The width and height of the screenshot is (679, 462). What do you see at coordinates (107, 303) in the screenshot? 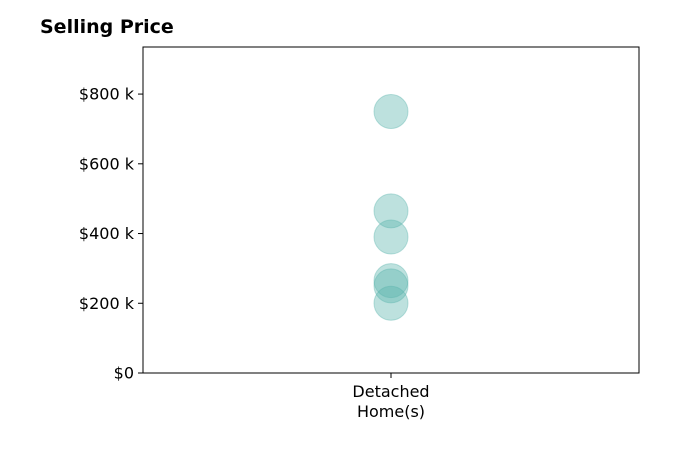
I see `y-tick-label: $200 k` at bounding box center [107, 303].